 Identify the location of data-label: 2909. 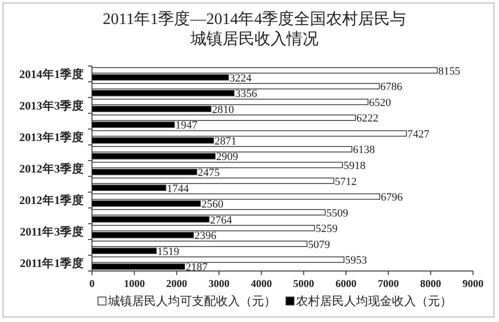
(227, 157).